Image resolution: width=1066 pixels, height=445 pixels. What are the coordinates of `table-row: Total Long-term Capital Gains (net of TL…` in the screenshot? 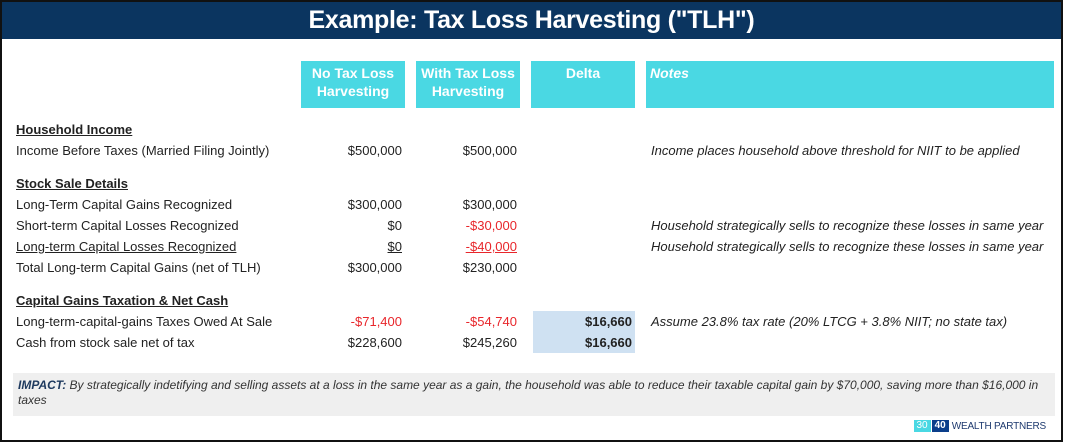 It's located at (536, 267).